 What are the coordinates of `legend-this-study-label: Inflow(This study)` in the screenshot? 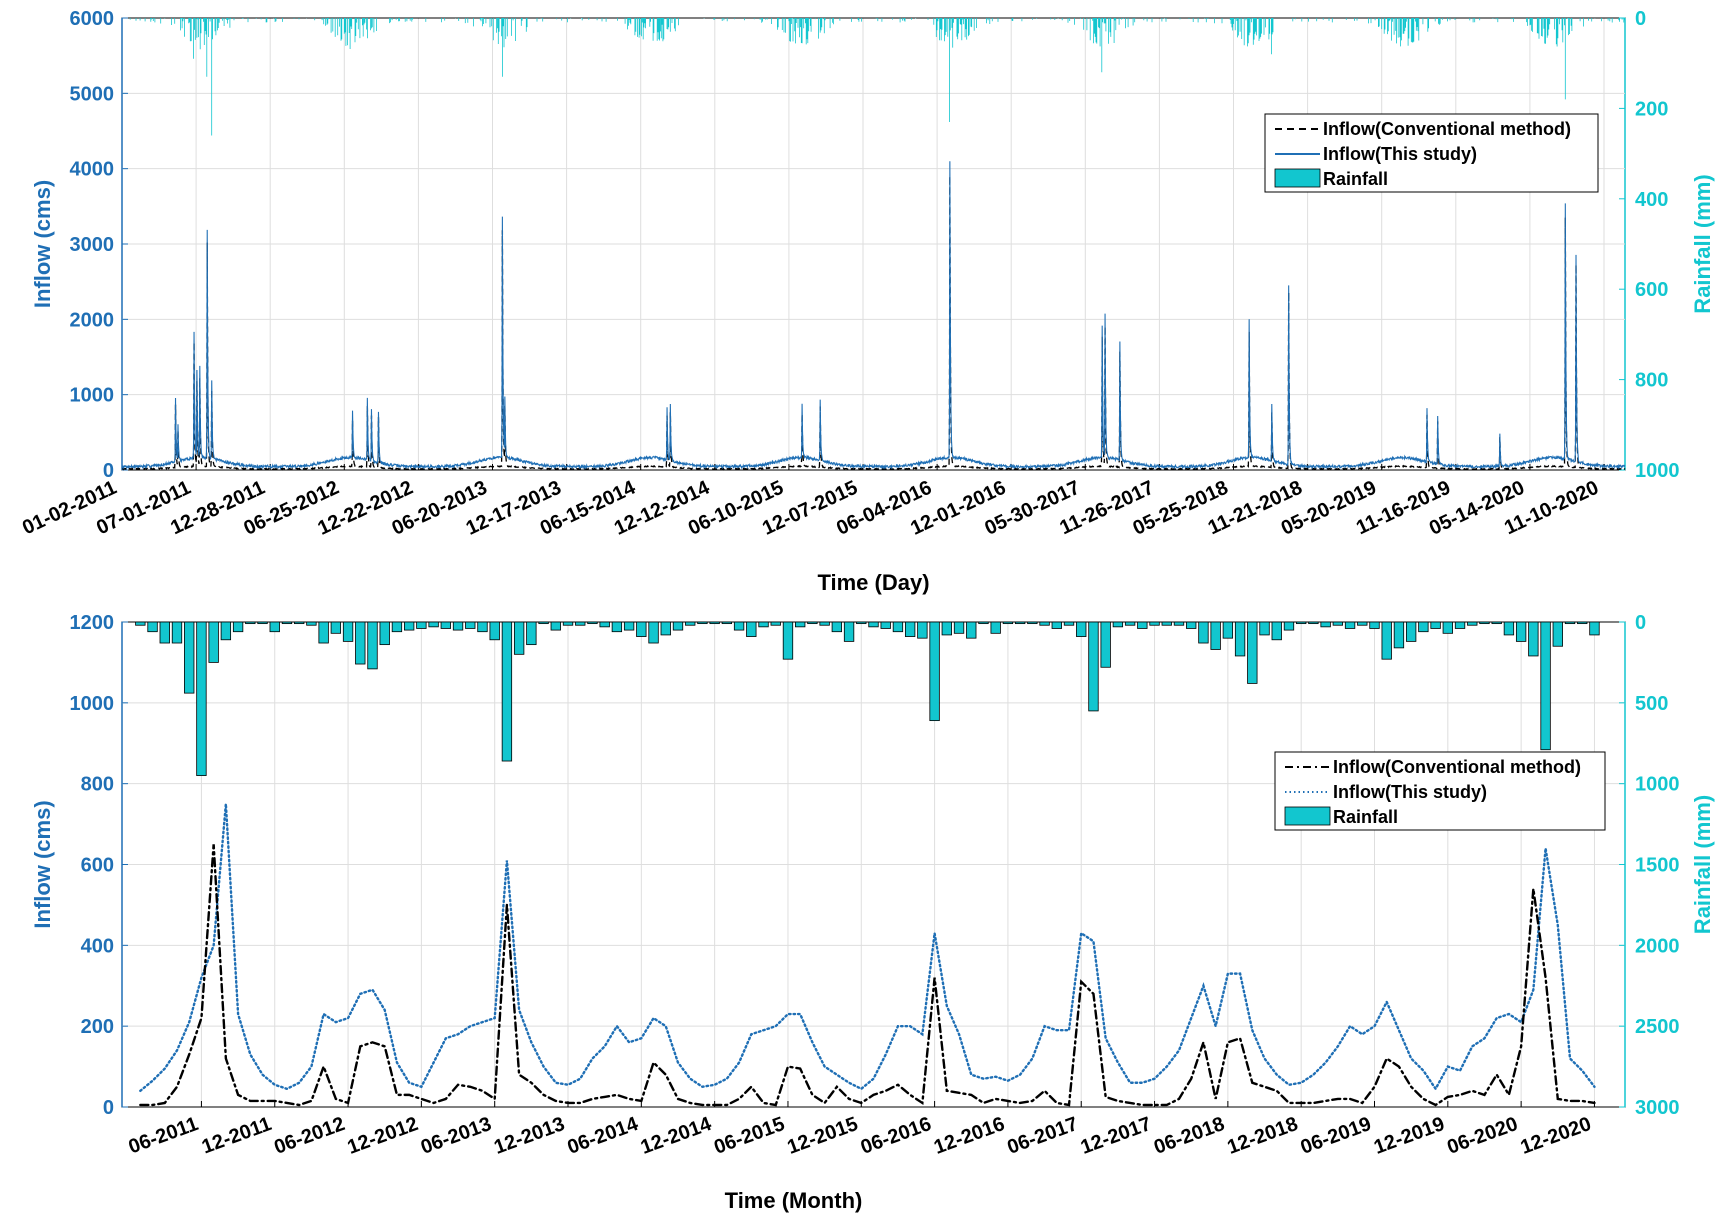 It's located at (1400, 154).